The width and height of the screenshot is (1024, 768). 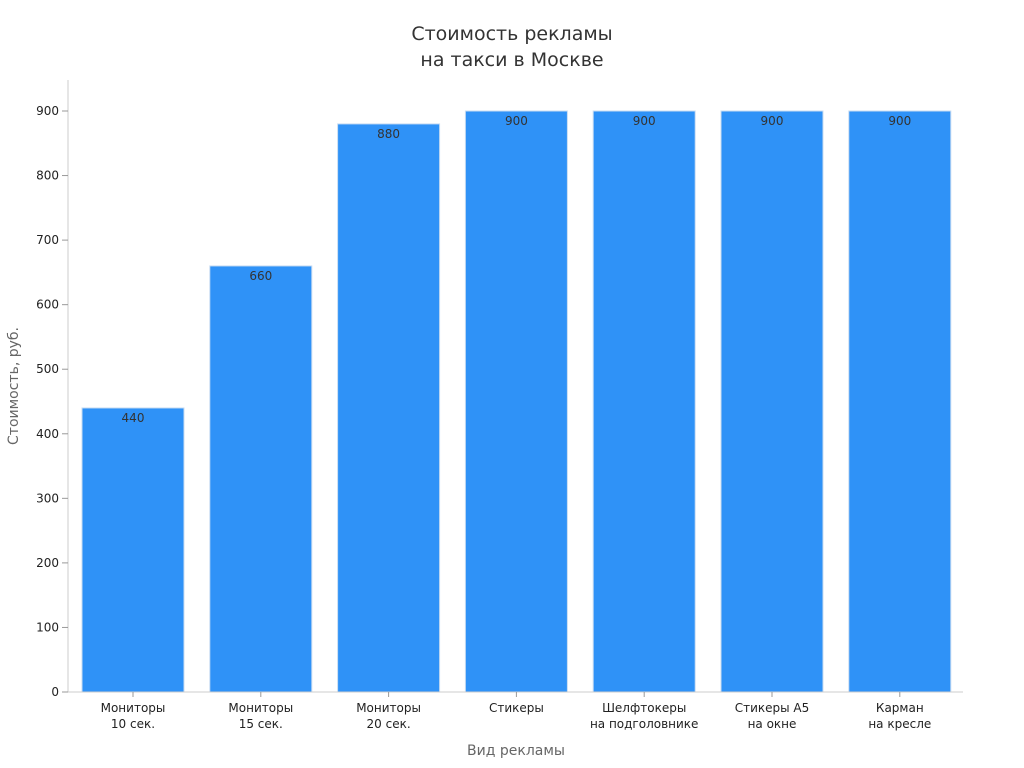 I want to click on data-label-1: 660, so click(x=260, y=276).